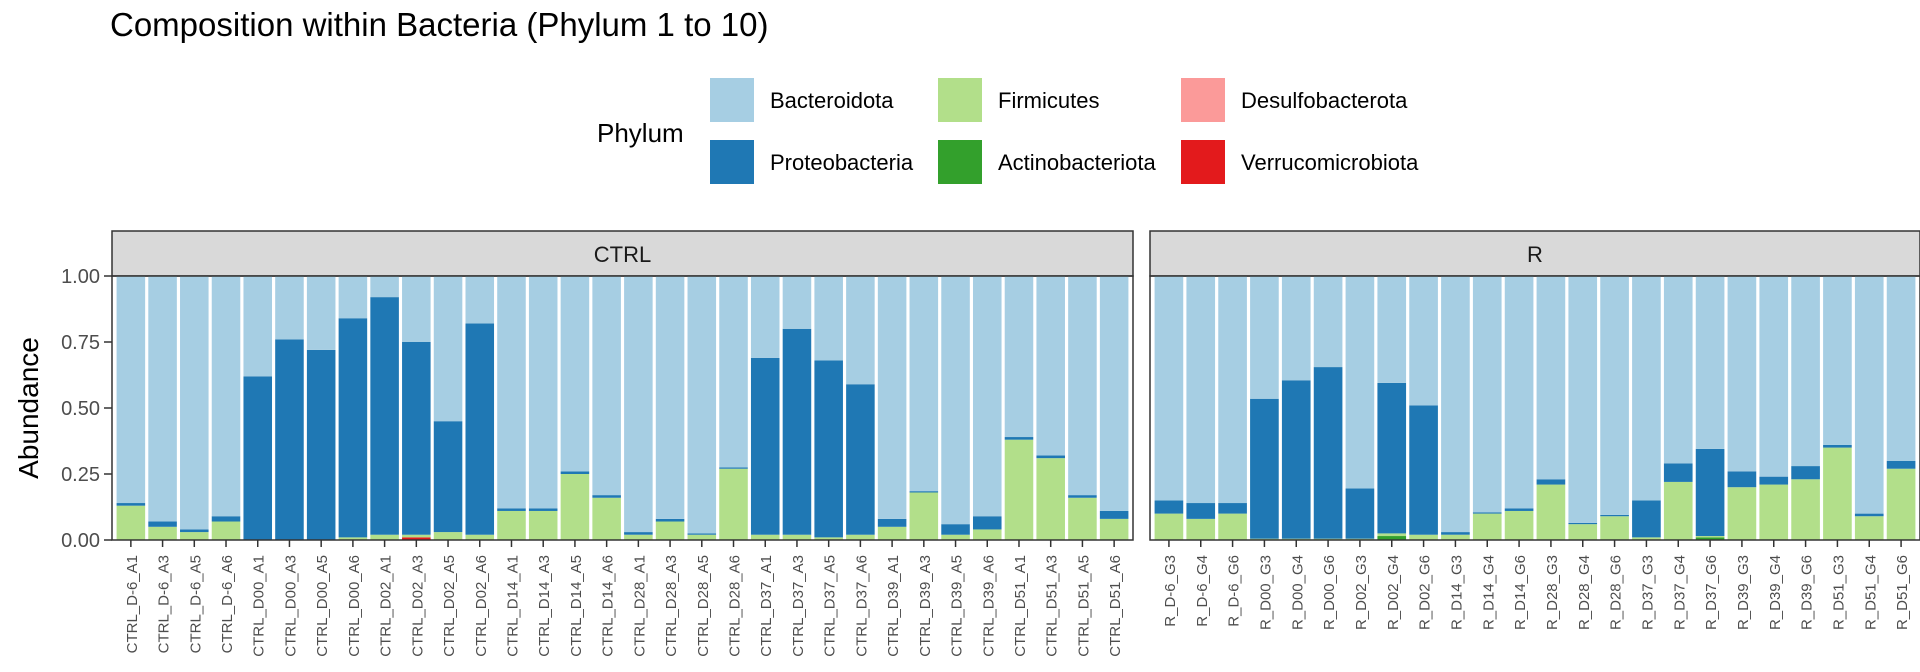  Describe the element at coordinates (164, 604) in the screenshot. I see `x-tick-label: CTRL_D-6_A3` at that location.